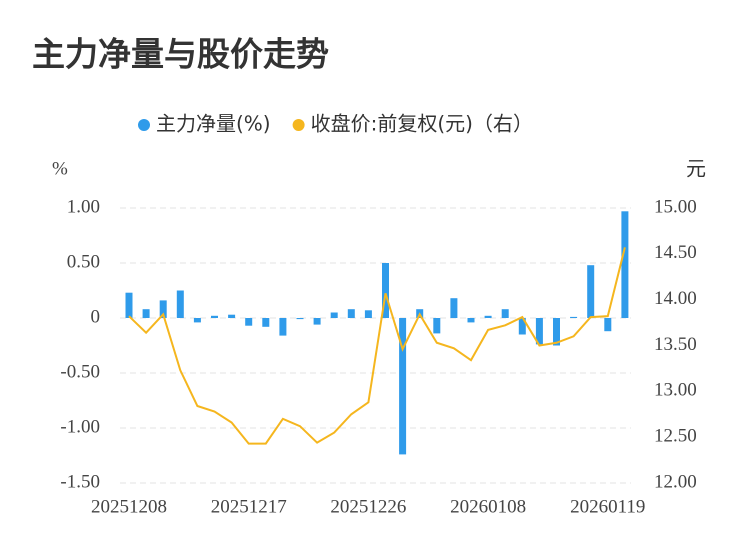  I want to click on y-axis-unit: %, so click(60, 168).